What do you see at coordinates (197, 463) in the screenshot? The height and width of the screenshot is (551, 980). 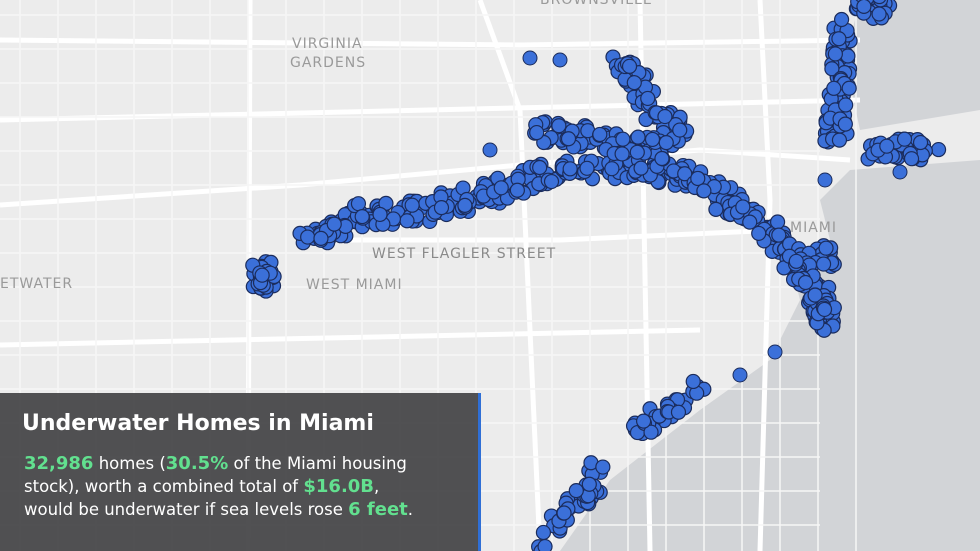 I see `highlight-text: 30.5%` at bounding box center [197, 463].